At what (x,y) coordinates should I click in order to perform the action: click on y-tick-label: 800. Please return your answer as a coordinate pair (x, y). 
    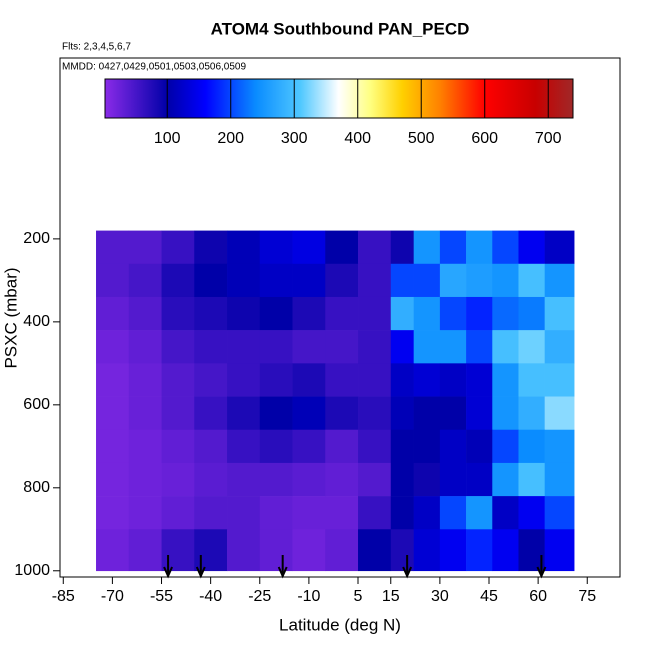
    Looking at the image, I should click on (36, 487).